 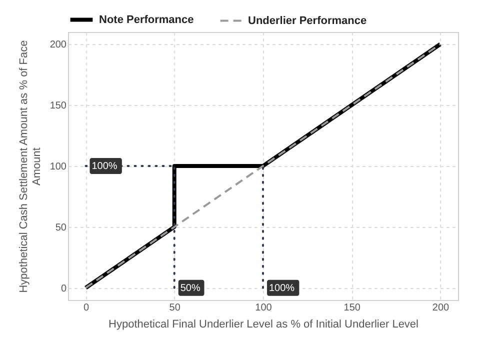 What do you see at coordinates (146, 20) in the screenshot?
I see `legend-label: Note Performance` at bounding box center [146, 20].